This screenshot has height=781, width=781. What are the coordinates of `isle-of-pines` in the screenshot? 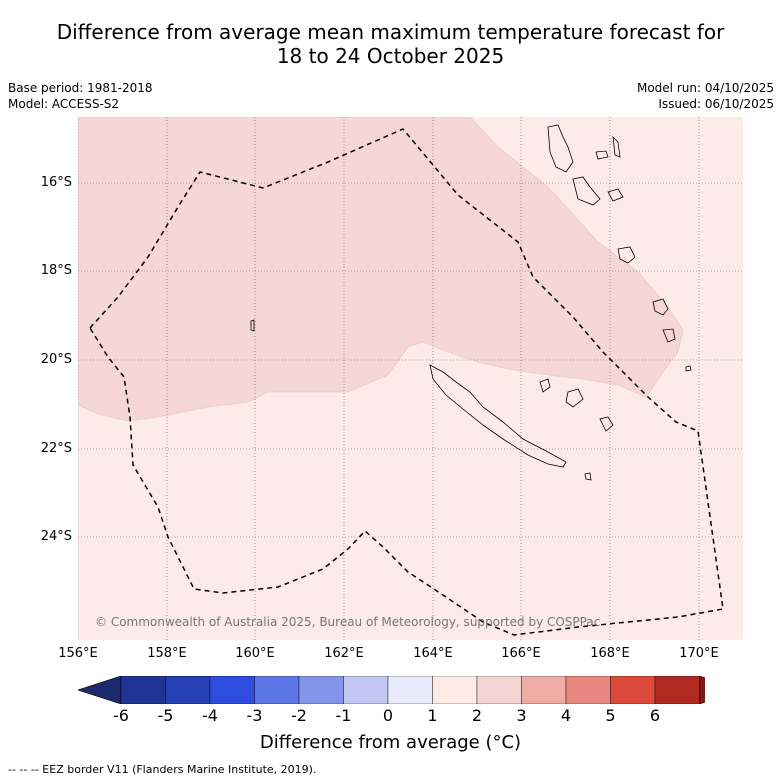 It's located at (588, 476).